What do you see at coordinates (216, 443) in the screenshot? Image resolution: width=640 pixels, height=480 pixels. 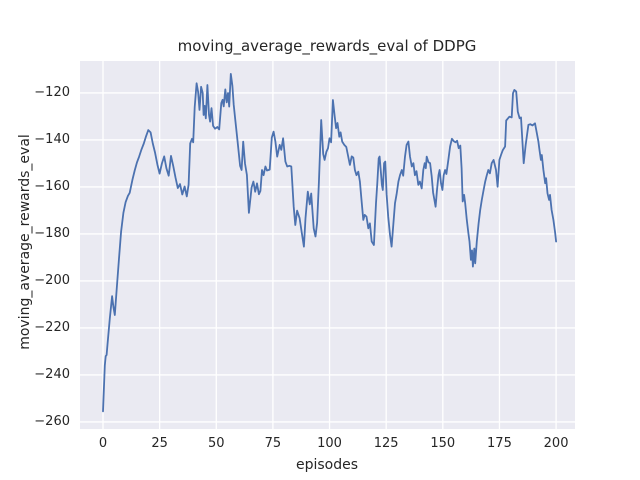 I see `x-tick-label: 50` at bounding box center [216, 443].